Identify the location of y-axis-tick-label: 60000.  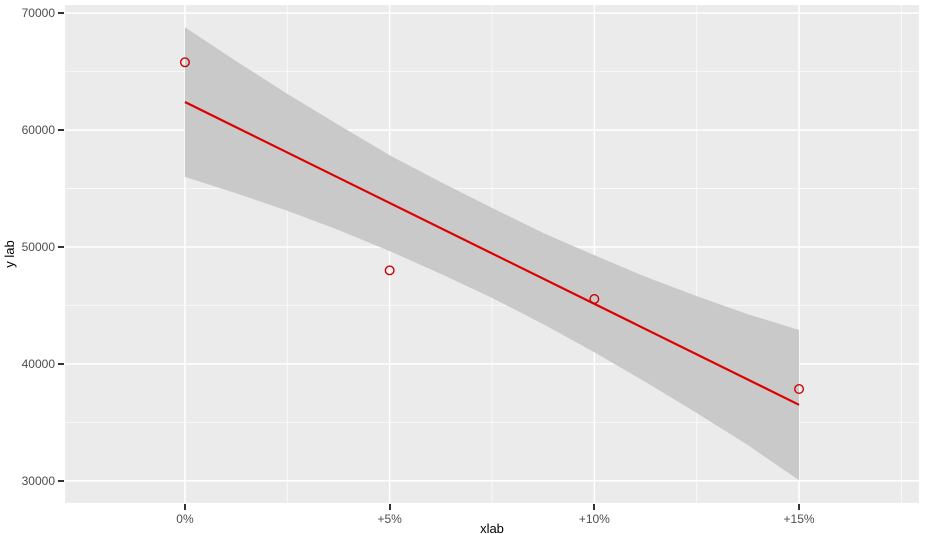
(38, 130).